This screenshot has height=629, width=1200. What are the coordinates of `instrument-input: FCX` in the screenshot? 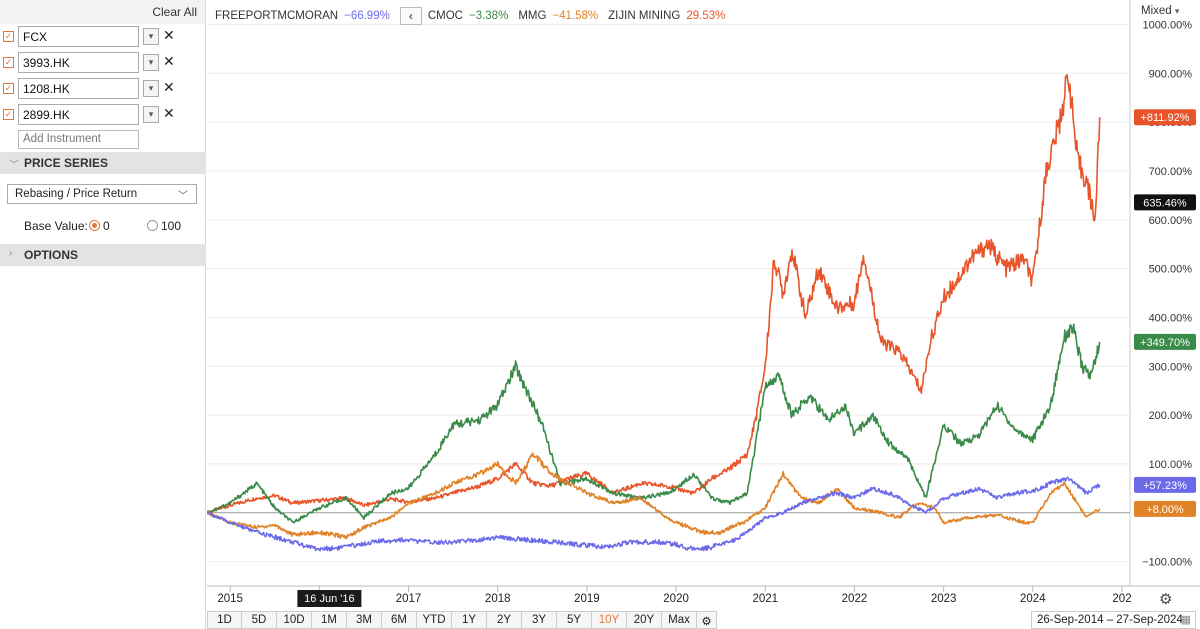 It's located at (78, 36).